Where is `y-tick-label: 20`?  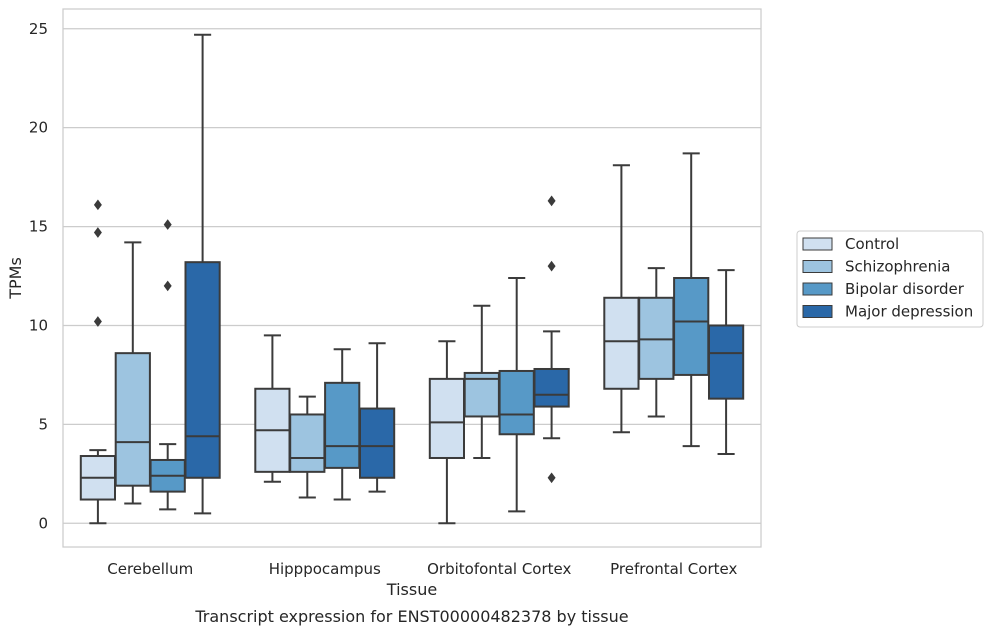
y-tick-label: 20 is located at coordinates (38, 128).